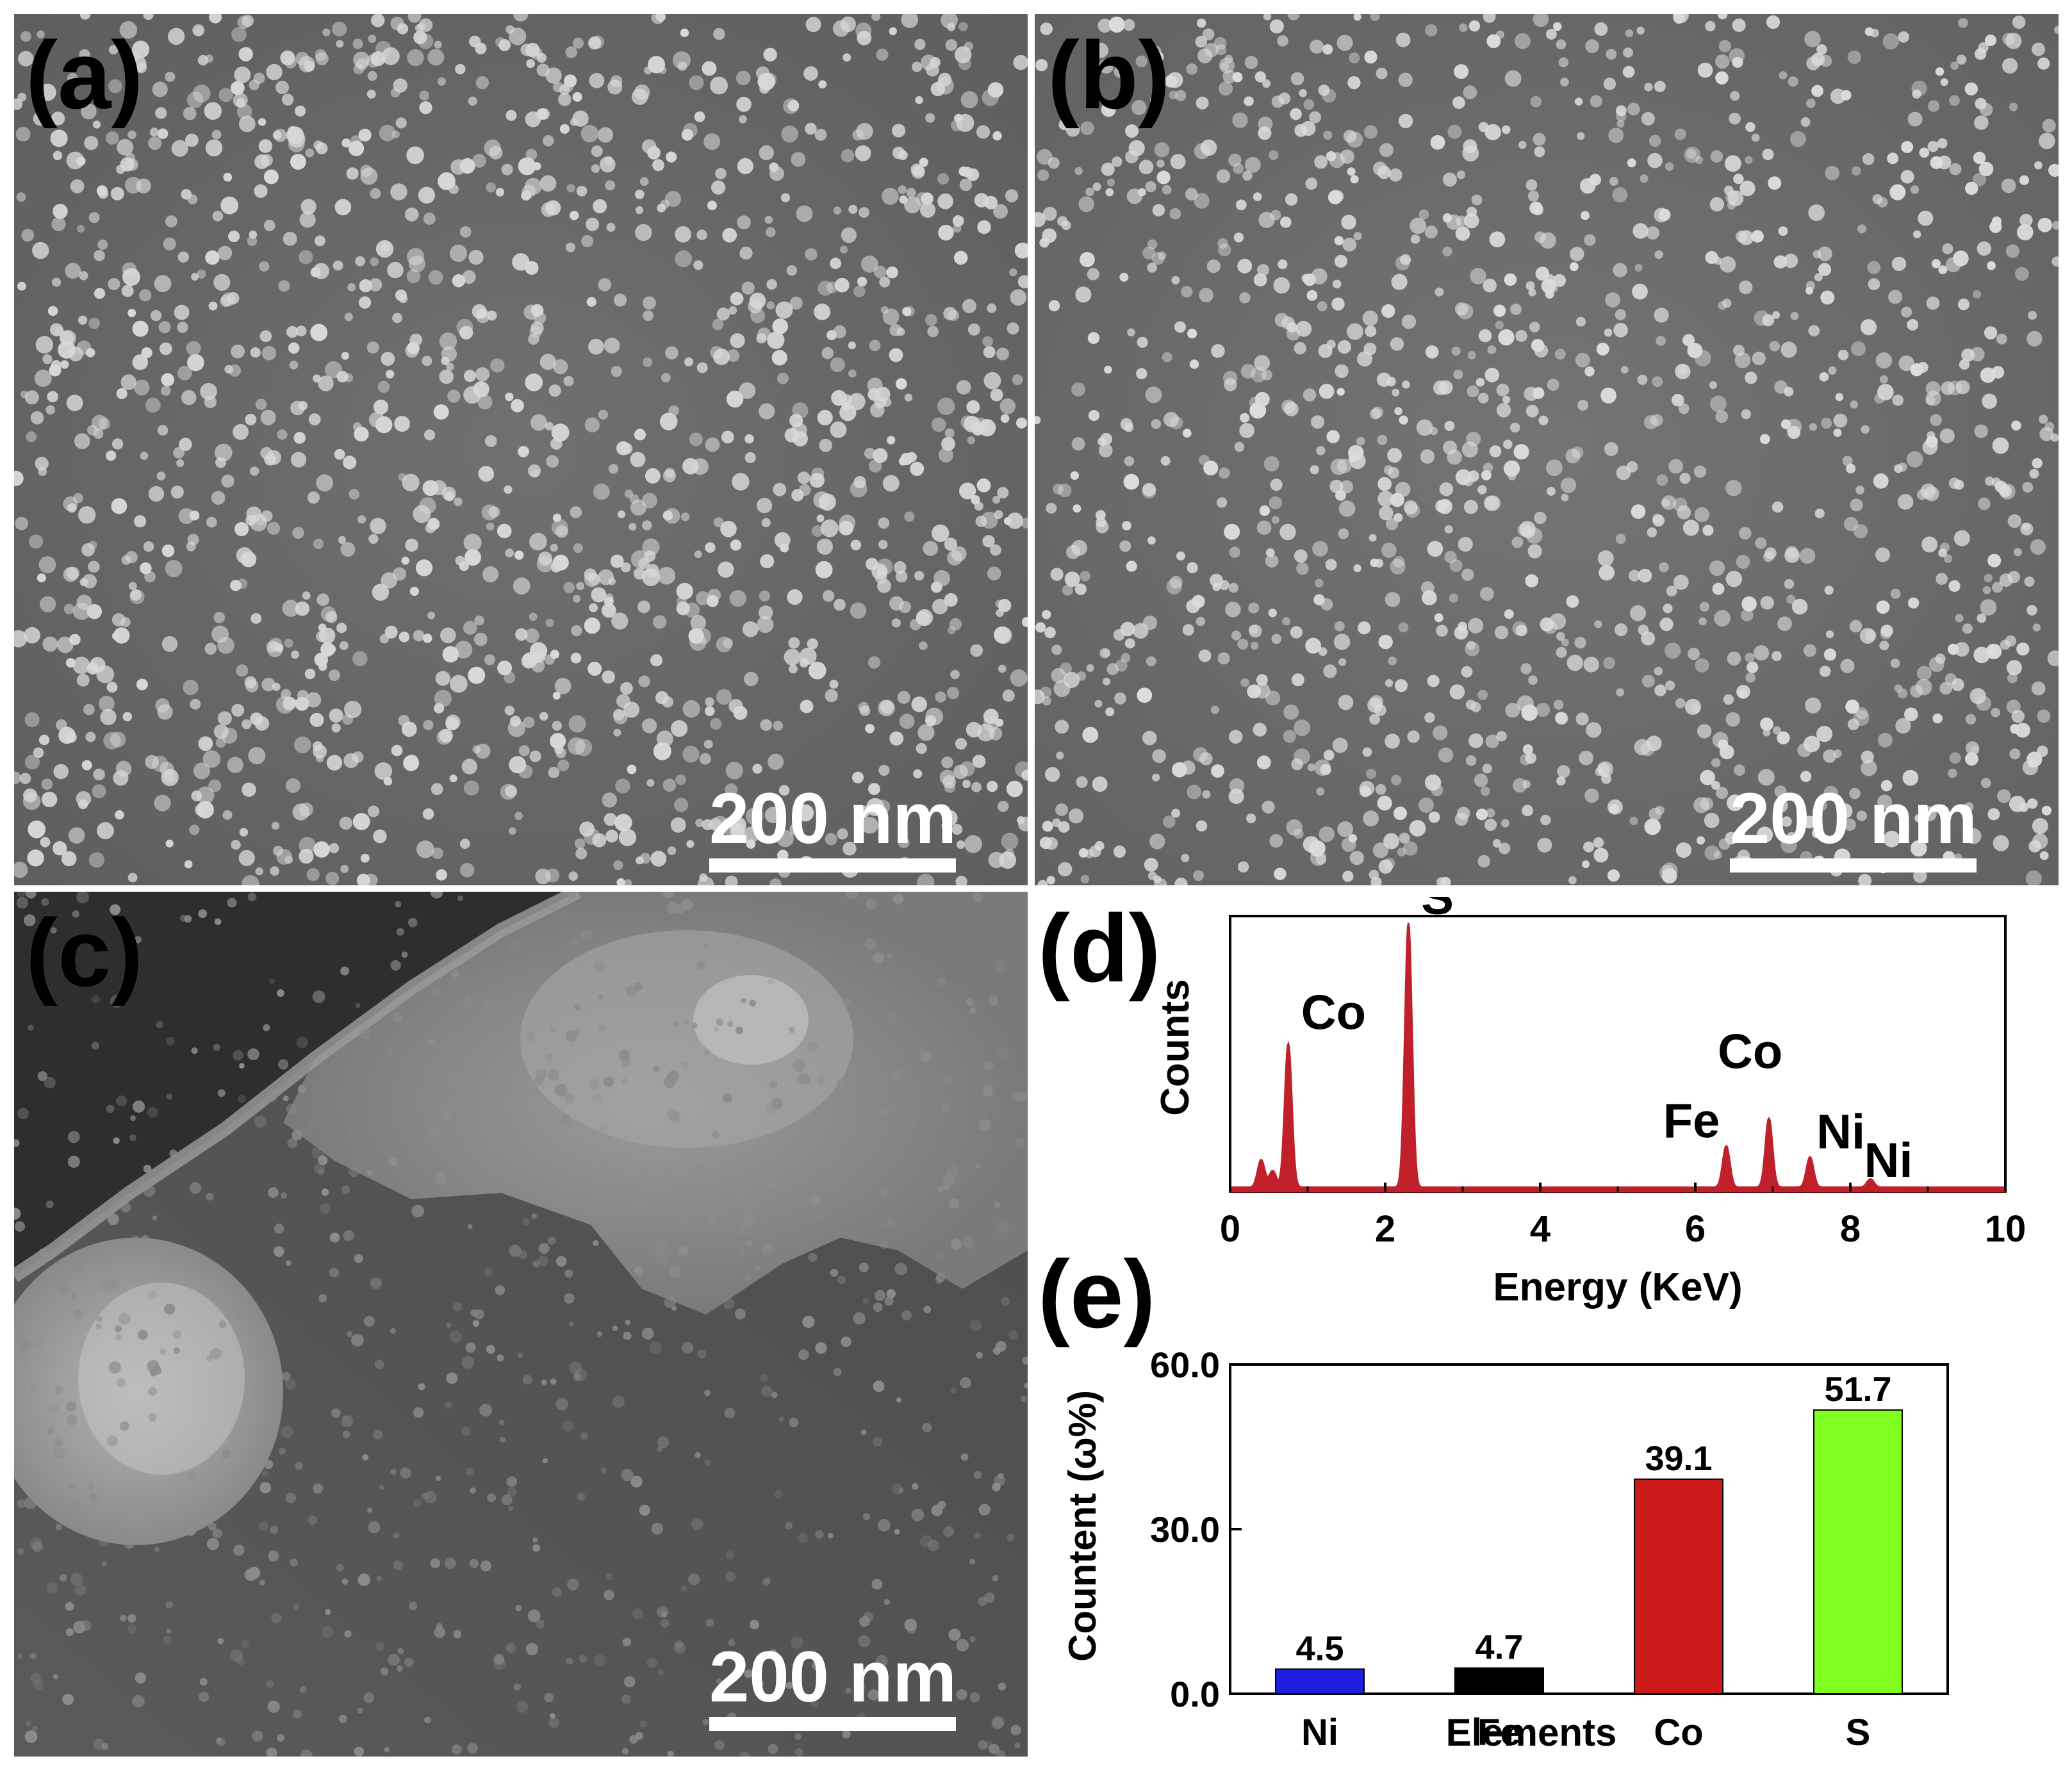 The height and width of the screenshot is (1770, 2072). I want to click on scale-bar-b: 200 nm, so click(1877, 834).